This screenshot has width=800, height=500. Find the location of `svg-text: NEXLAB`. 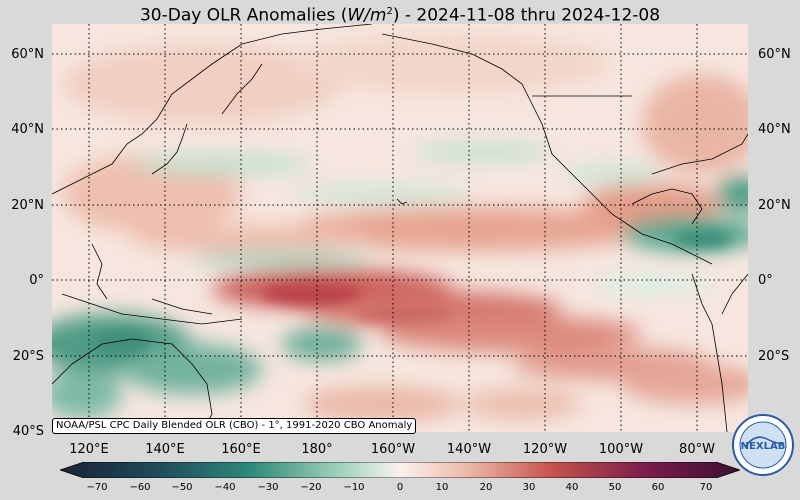

svg-text: NEXLAB is located at coordinates (763, 446).